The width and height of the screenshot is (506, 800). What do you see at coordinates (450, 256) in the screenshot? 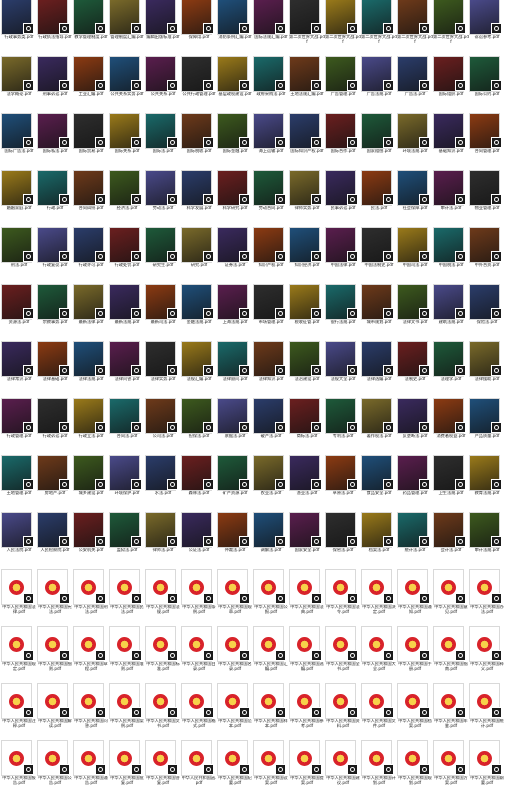
I see `file-item: 中国税法.pdf` at bounding box center [450, 256].